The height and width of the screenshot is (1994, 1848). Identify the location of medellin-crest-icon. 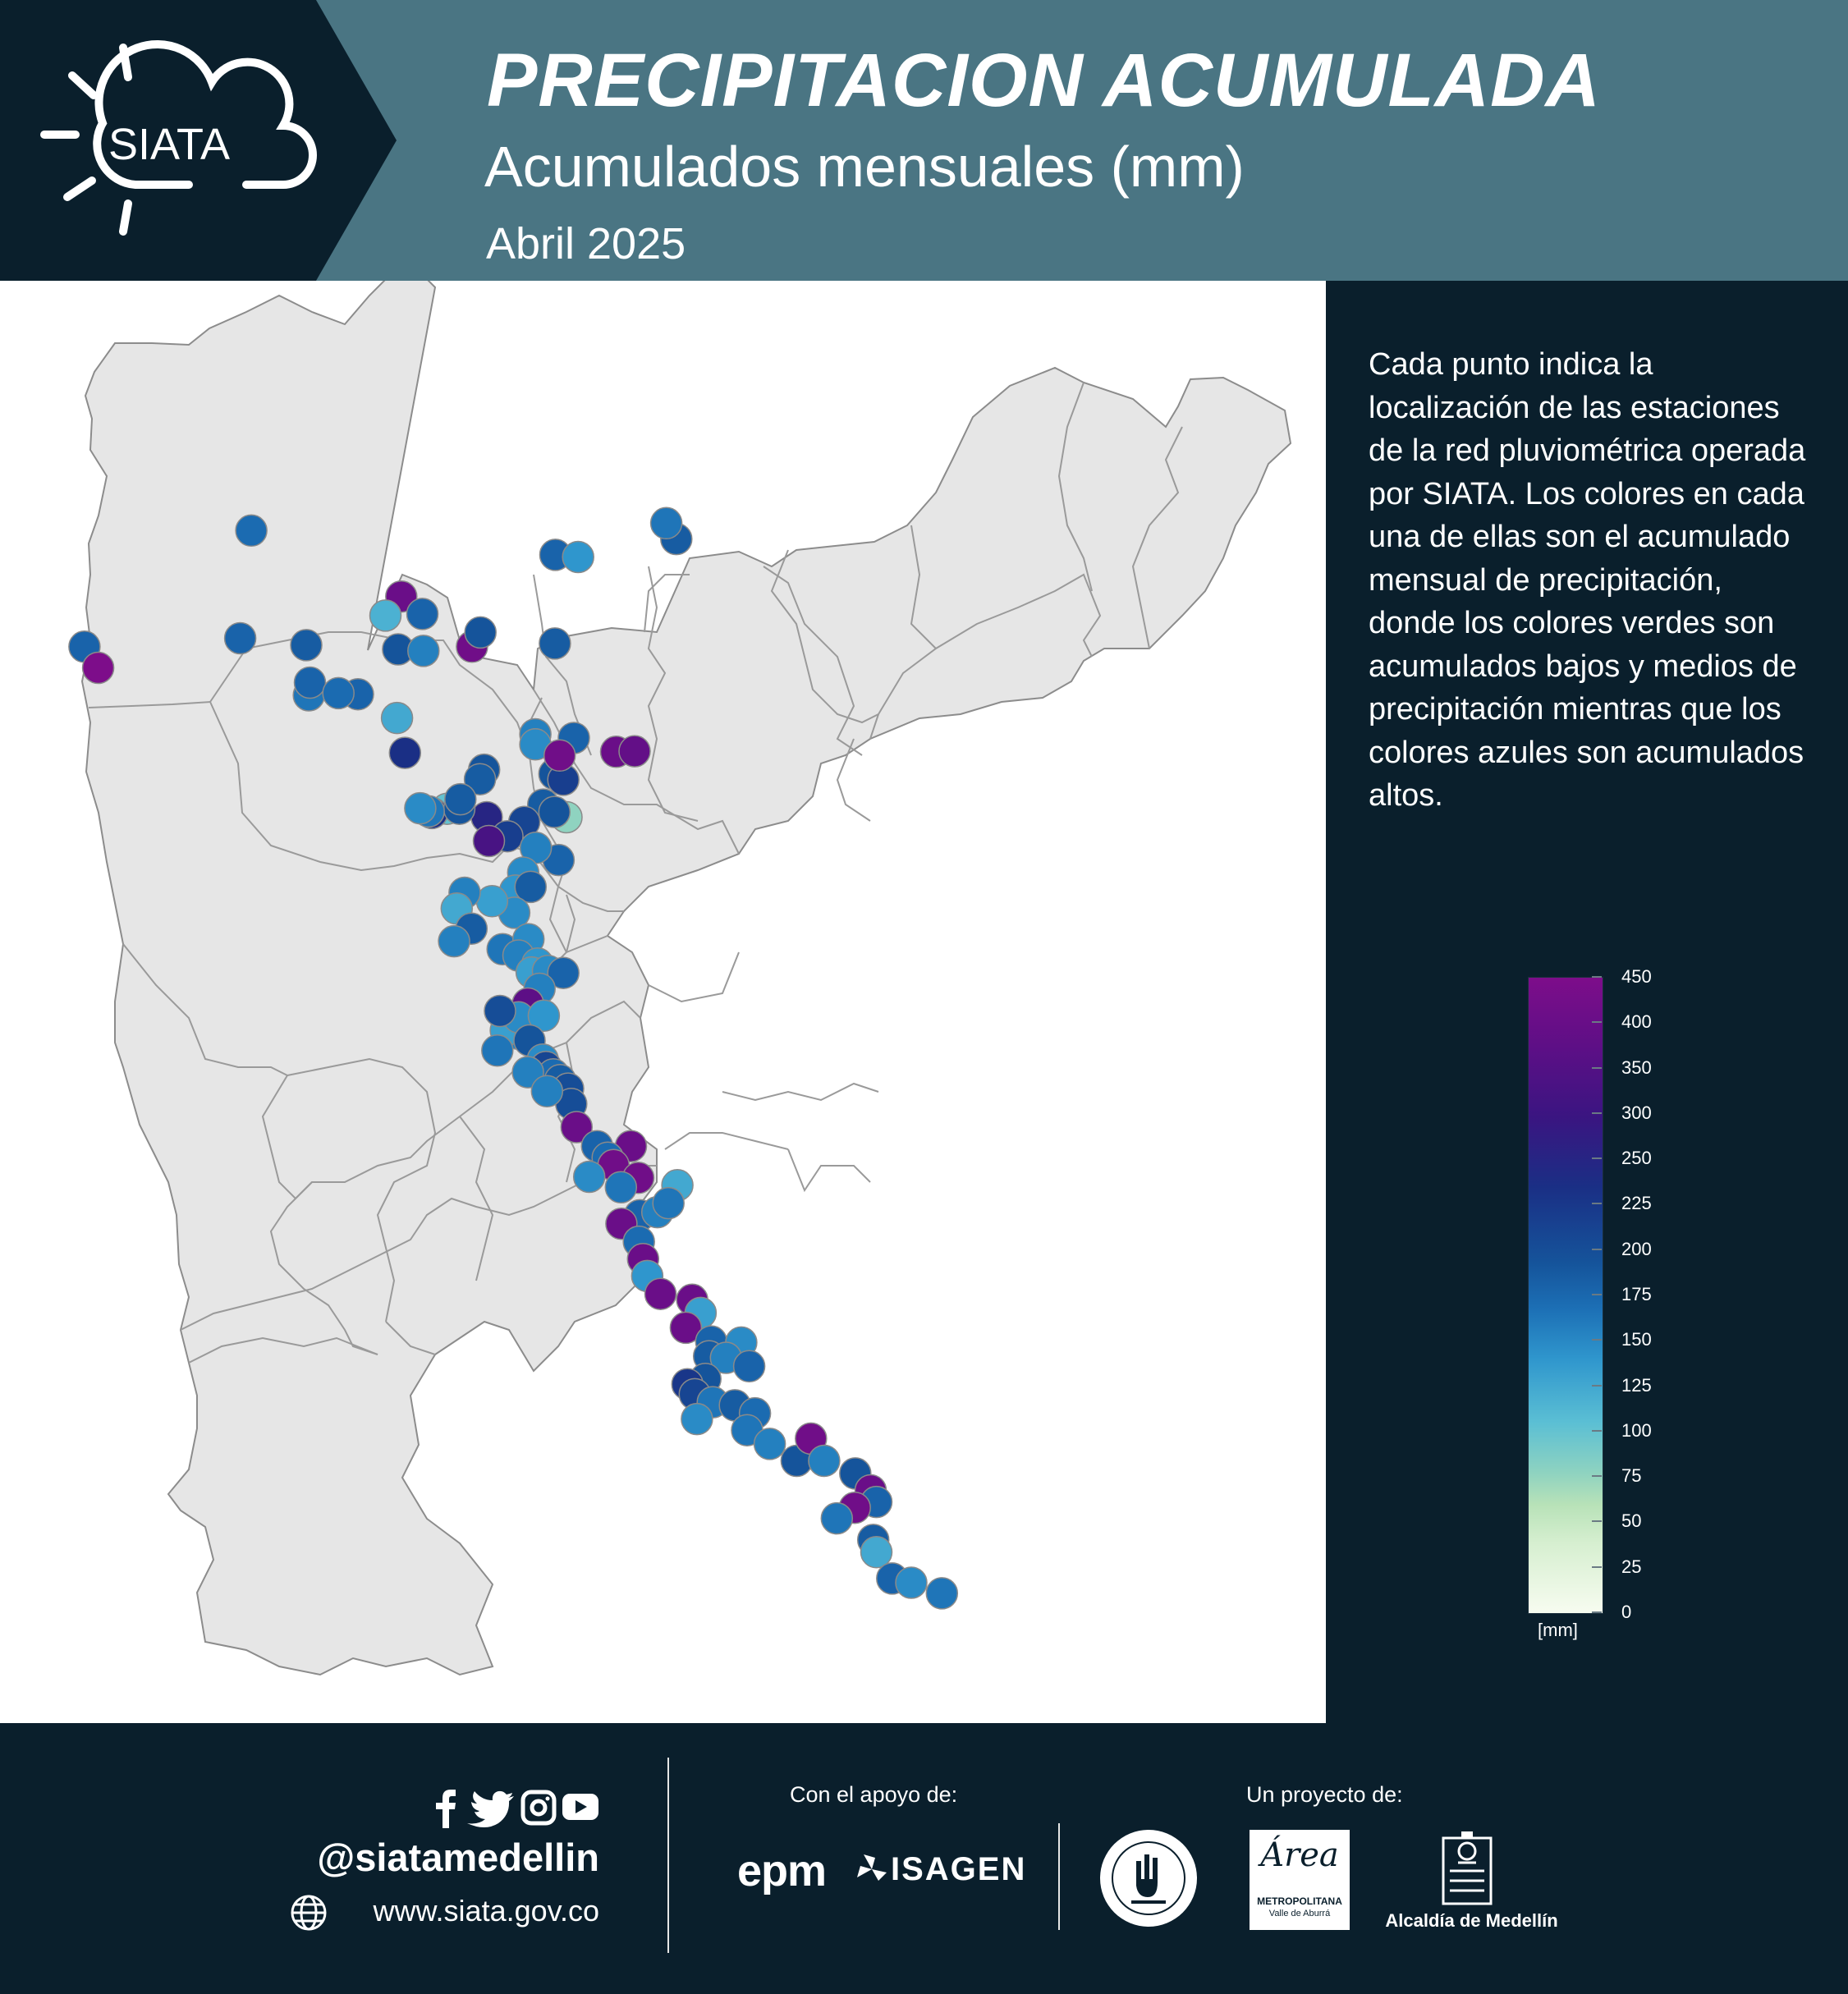
(1467, 1868).